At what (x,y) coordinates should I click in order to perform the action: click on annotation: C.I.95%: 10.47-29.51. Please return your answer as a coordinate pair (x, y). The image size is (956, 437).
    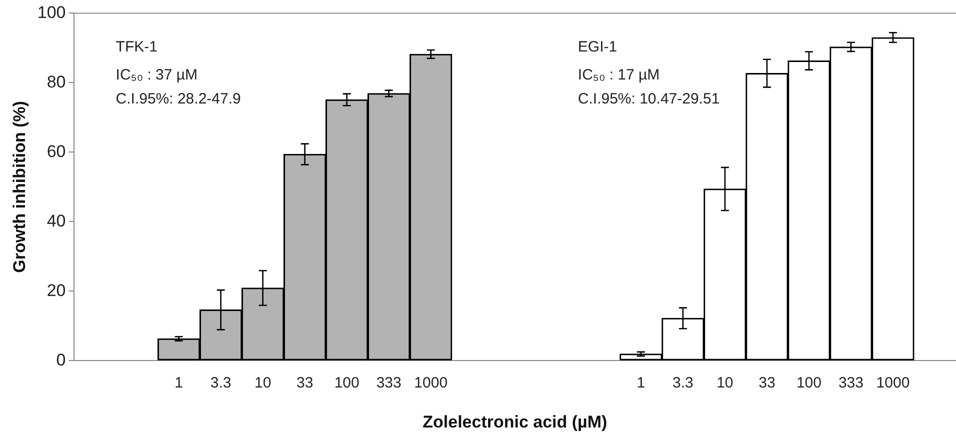
    Looking at the image, I should click on (649, 99).